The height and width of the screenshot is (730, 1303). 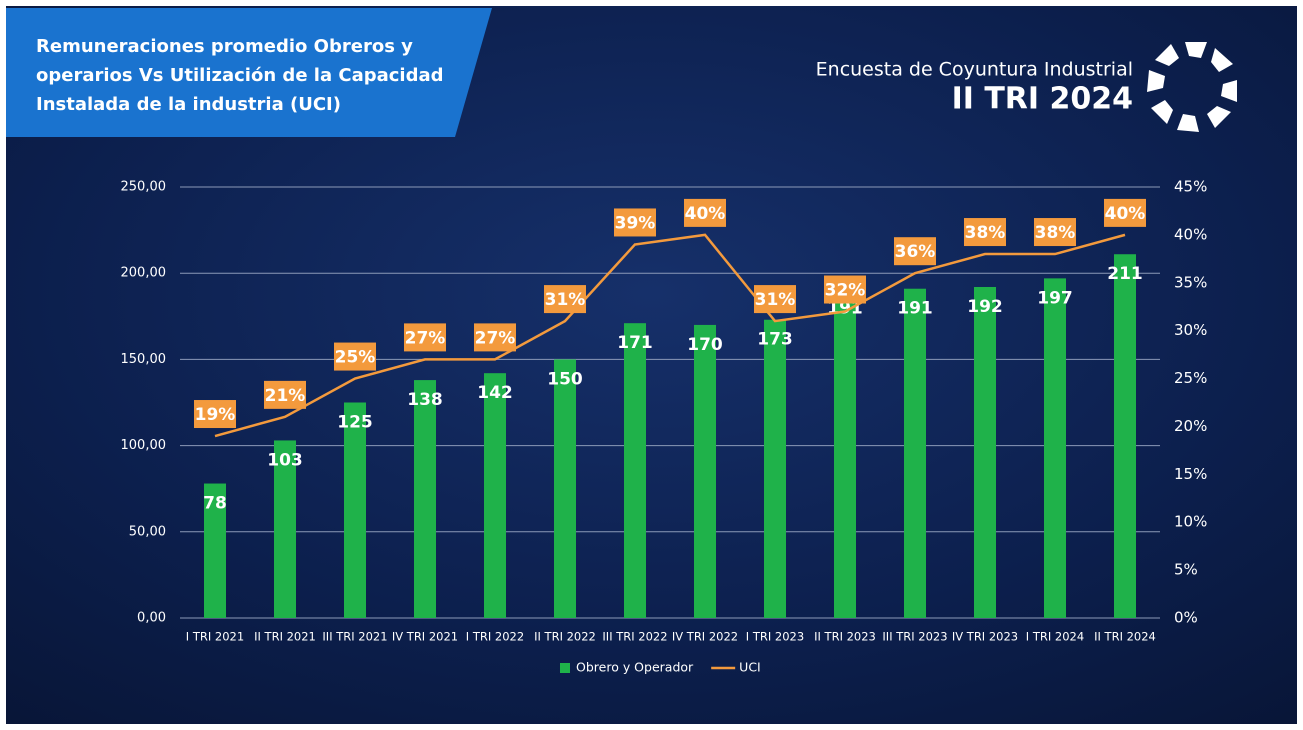 What do you see at coordinates (1190, 282) in the screenshot?
I see `y2-tick-label: 35%` at bounding box center [1190, 282].